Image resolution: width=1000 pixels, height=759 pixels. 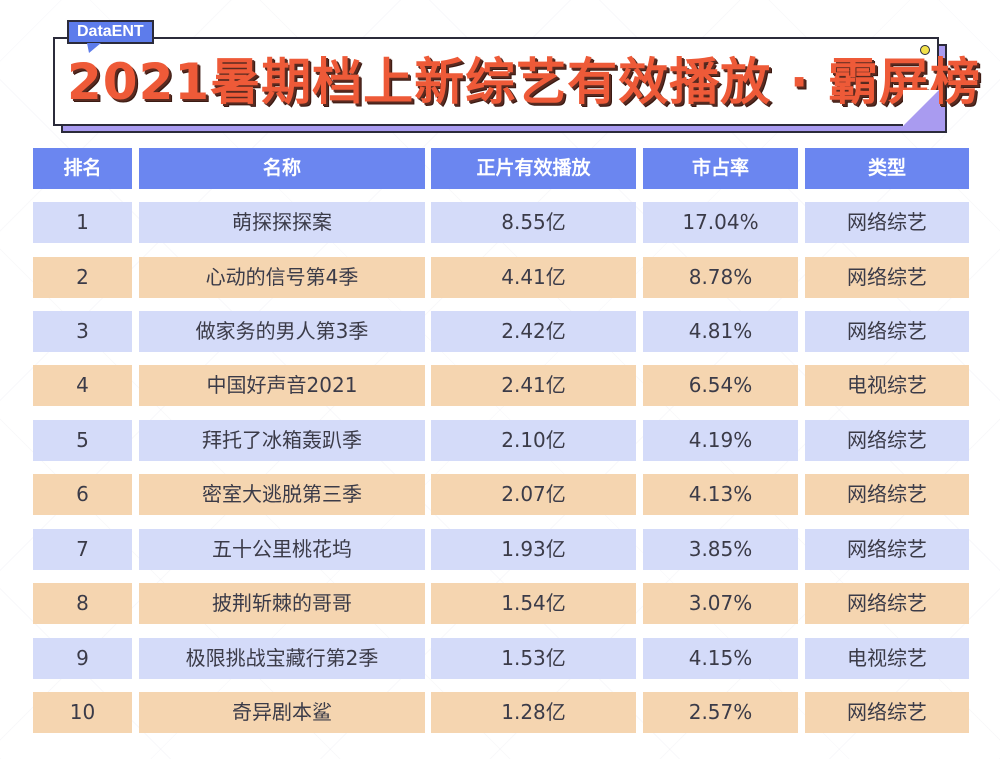 I want to click on cell-name: 密室大逃脱第三季, so click(x=282, y=494).